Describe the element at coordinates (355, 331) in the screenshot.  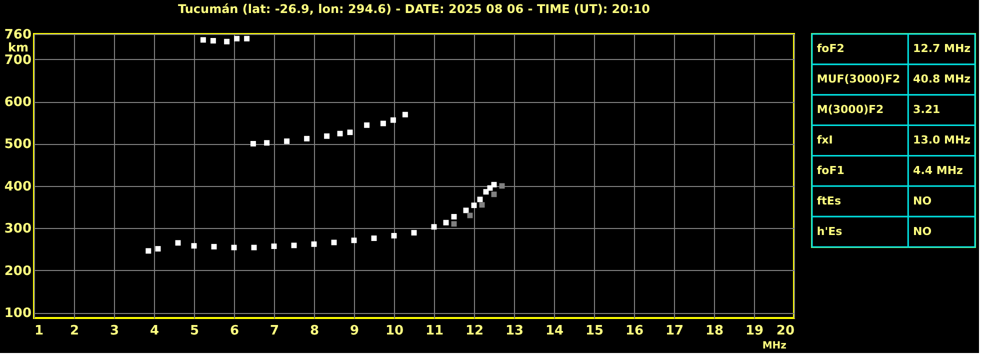
I see `x-tick-label: 9` at that location.